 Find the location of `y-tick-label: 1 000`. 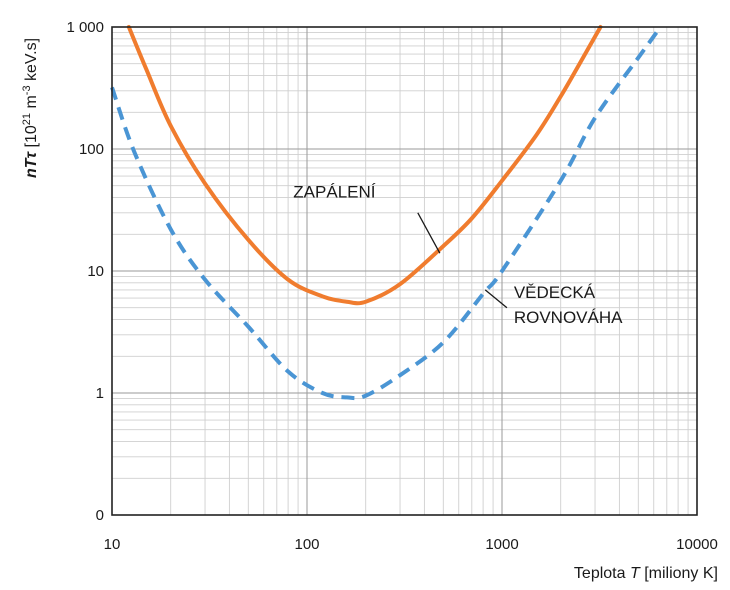

y-tick-label: 1 000 is located at coordinates (85, 27).